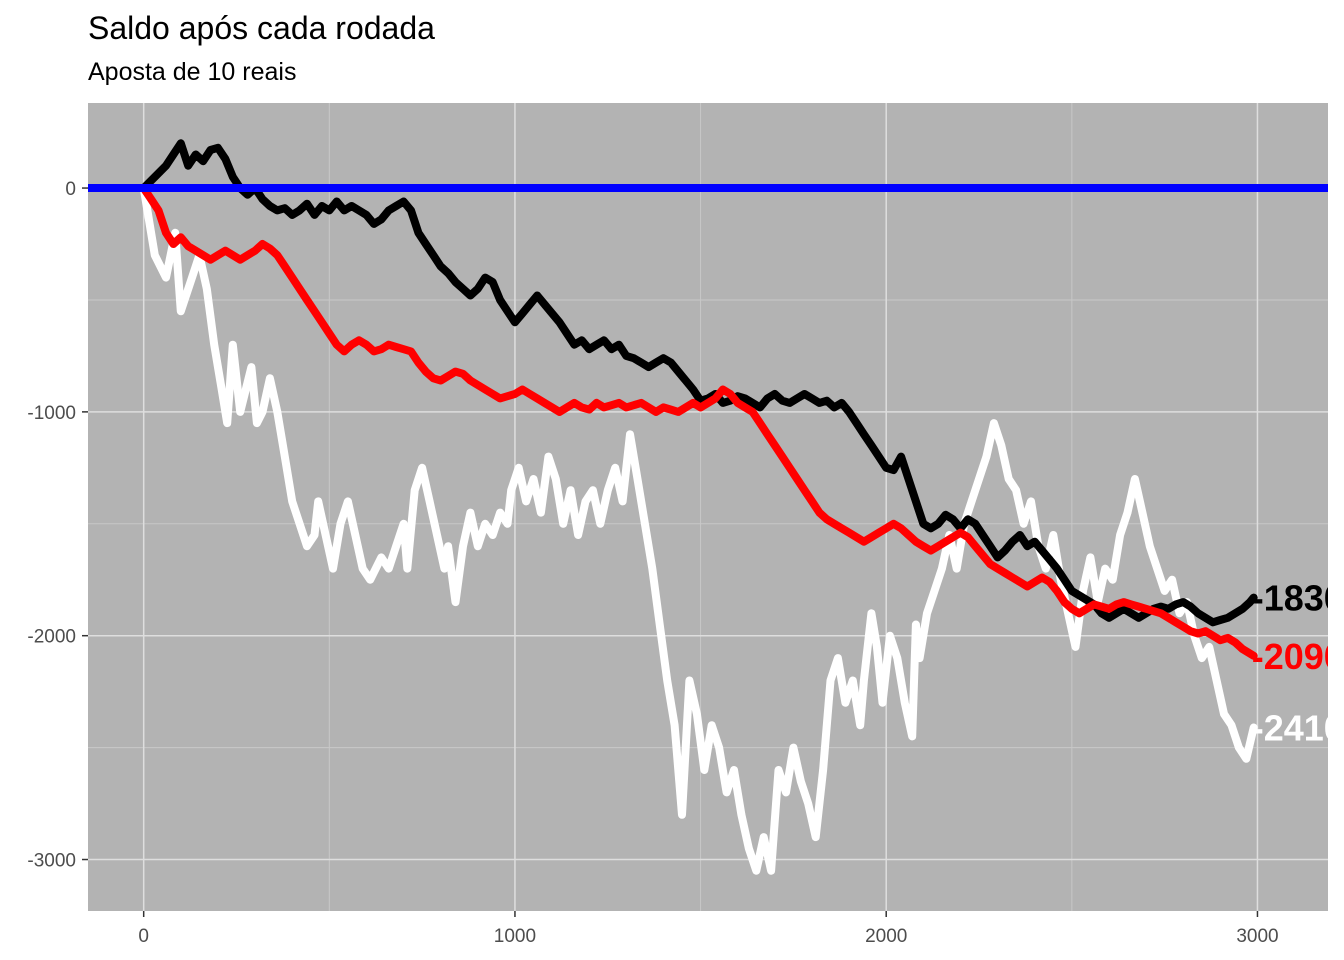  I want to click on y-tick-label: -3000, so click(51, 861).